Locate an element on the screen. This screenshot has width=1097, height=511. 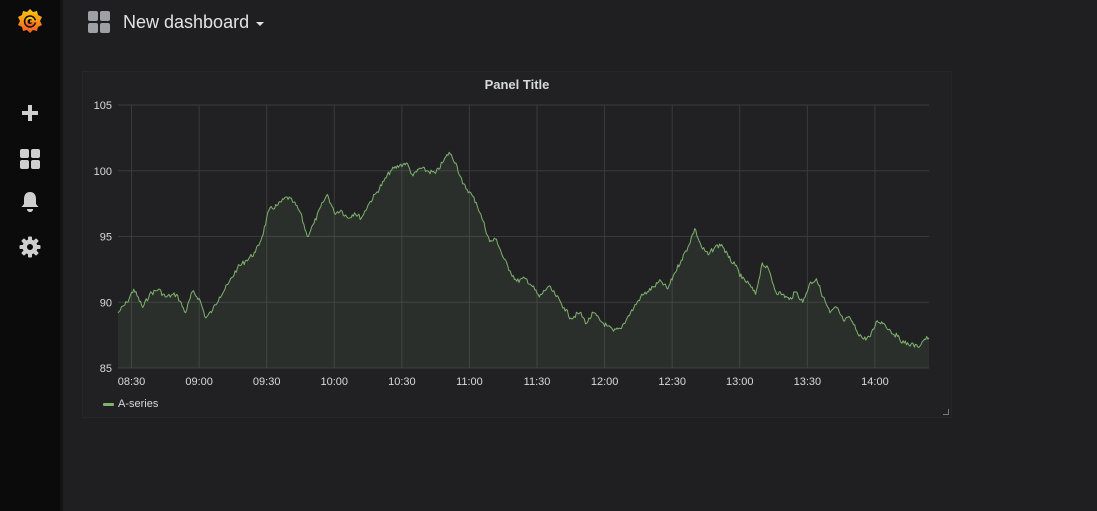
side-menu is located at coordinates (30, 255).